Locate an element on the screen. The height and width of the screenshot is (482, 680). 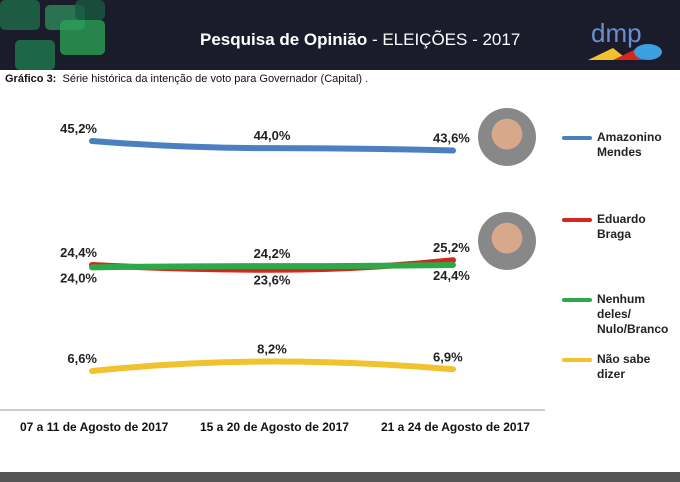
data-label: 44,0% is located at coordinates (272, 135).